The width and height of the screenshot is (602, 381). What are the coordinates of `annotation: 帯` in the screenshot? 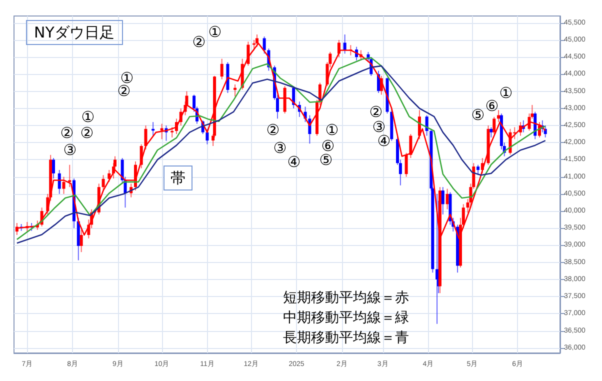 It's located at (178, 178).